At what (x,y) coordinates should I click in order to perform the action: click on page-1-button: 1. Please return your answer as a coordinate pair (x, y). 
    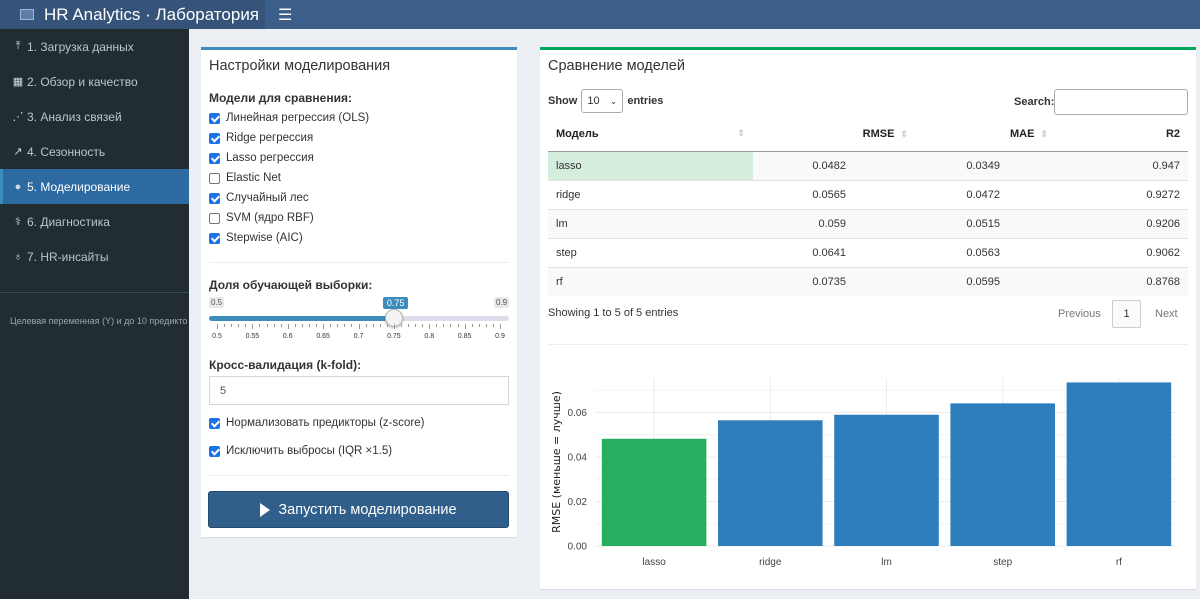
    Looking at the image, I should click on (1126, 314).